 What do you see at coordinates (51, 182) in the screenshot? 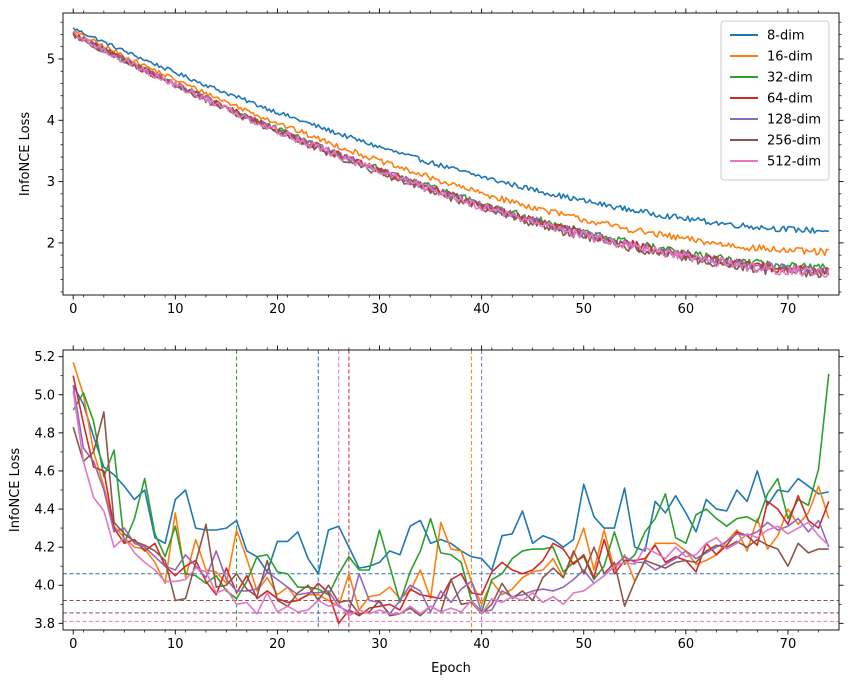
I see `y-tick-label: 3` at bounding box center [51, 182].